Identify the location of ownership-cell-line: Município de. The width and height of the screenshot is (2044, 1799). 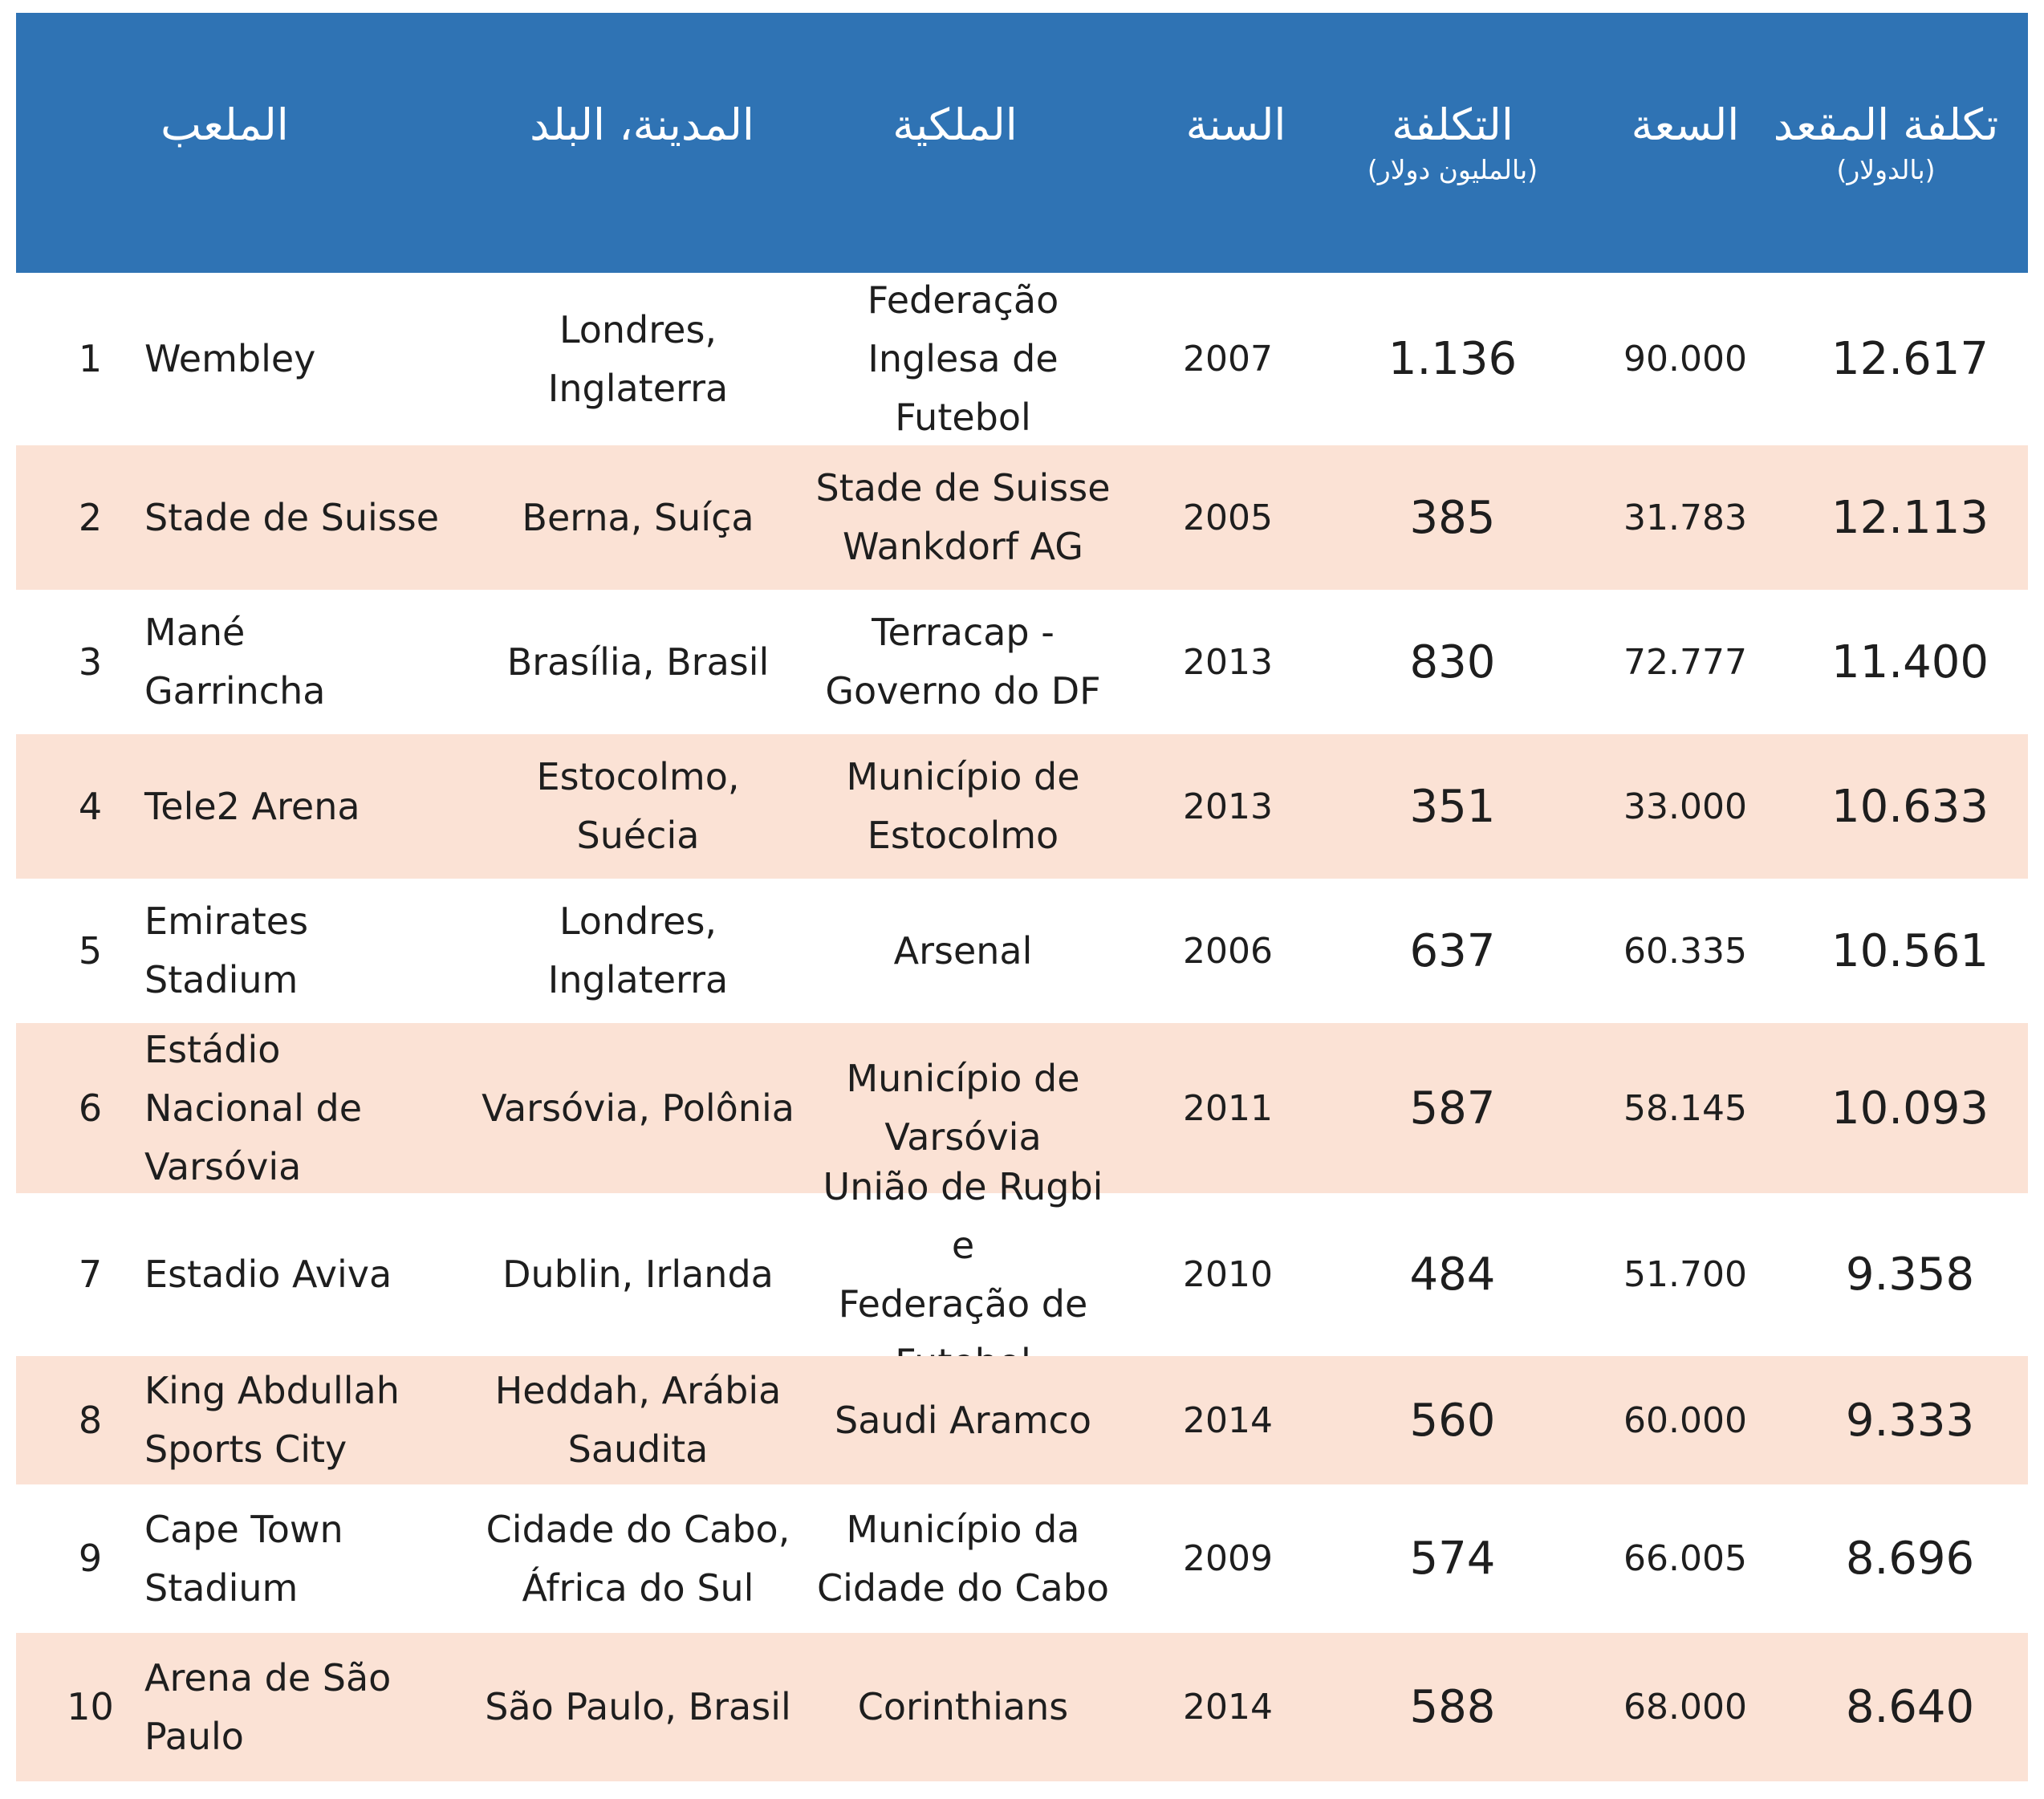
(963, 1078).